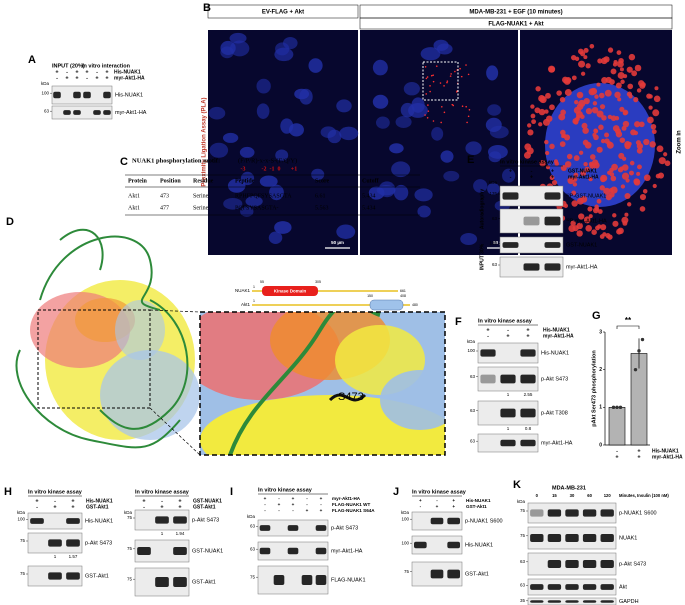 This screenshot has width=685, height=605. What do you see at coordinates (628, 538) in the screenshot?
I see `row-label: NUAK1` at bounding box center [628, 538].